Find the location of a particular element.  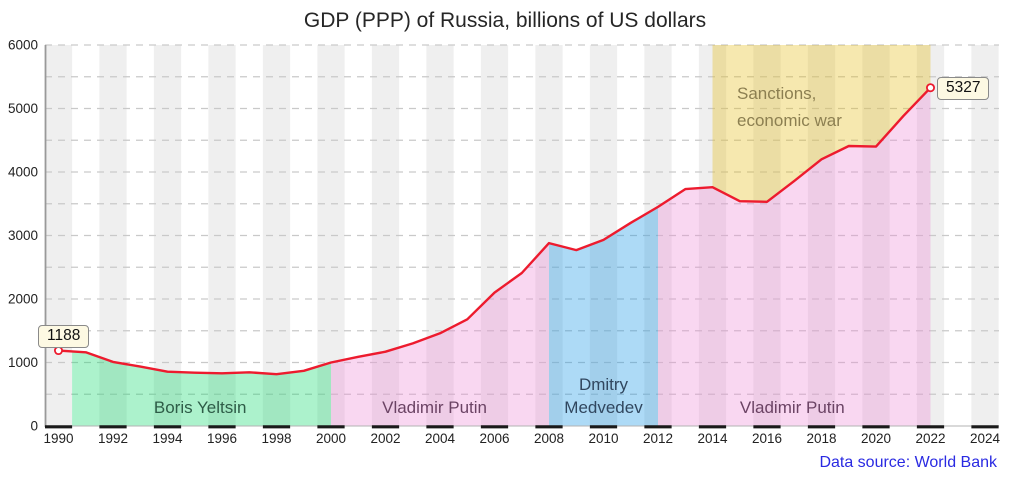

callout-value-2022: 5327 is located at coordinates (963, 88).